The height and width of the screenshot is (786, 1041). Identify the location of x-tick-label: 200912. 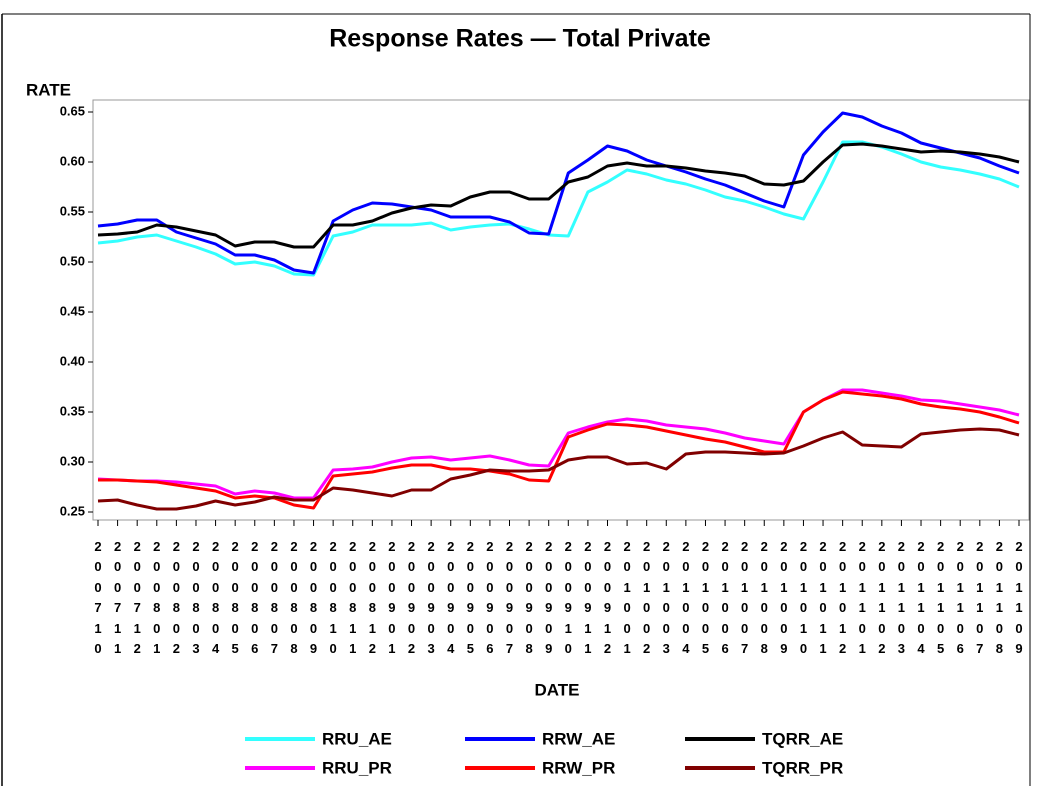
(607, 598).